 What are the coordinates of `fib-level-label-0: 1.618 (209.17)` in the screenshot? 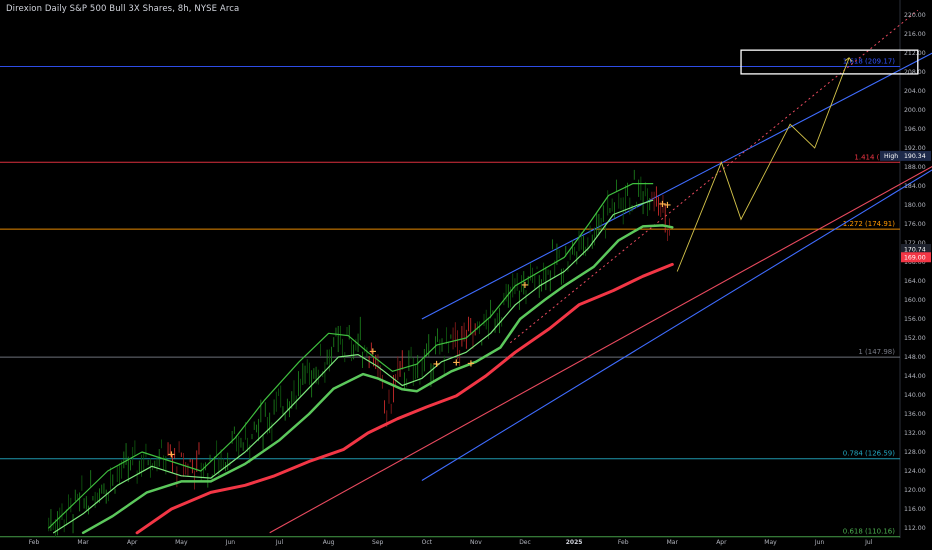 It's located at (869, 61).